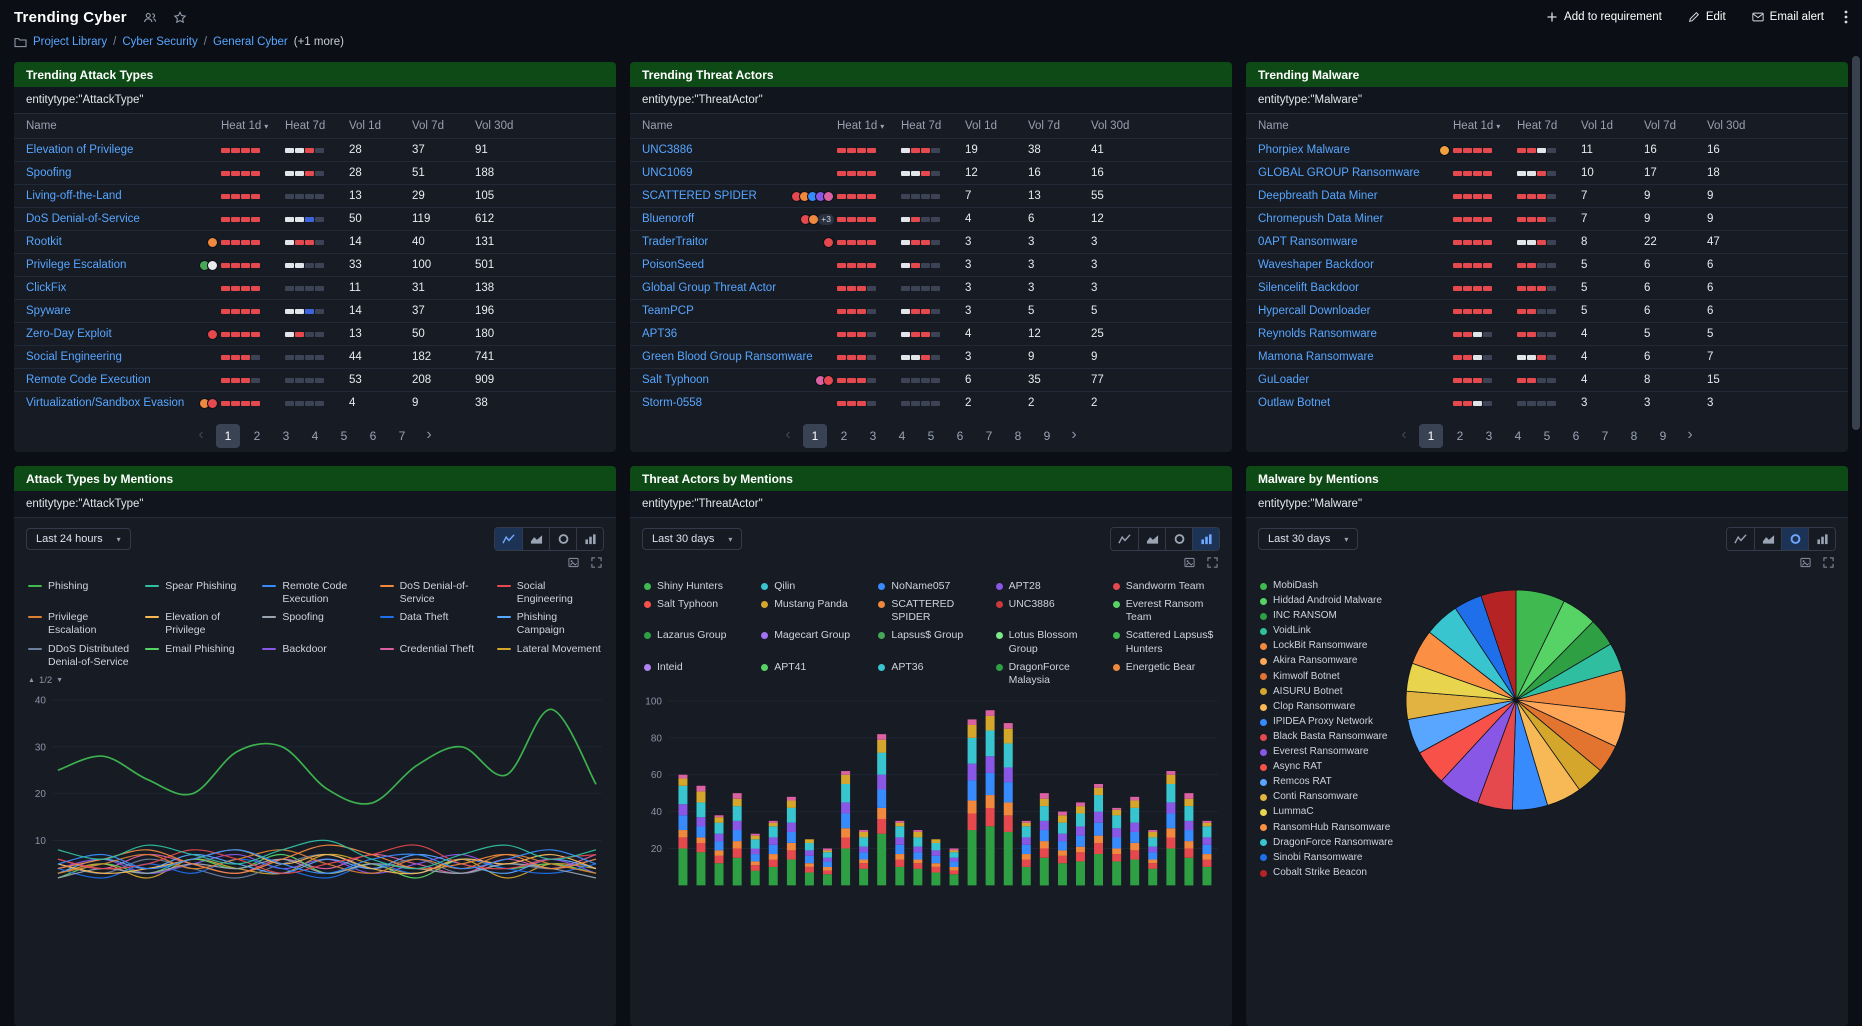 The image size is (1862, 1026). What do you see at coordinates (1327, 677) in the screenshot?
I see `legend-item: Kimwolf Botnet` at bounding box center [1327, 677].